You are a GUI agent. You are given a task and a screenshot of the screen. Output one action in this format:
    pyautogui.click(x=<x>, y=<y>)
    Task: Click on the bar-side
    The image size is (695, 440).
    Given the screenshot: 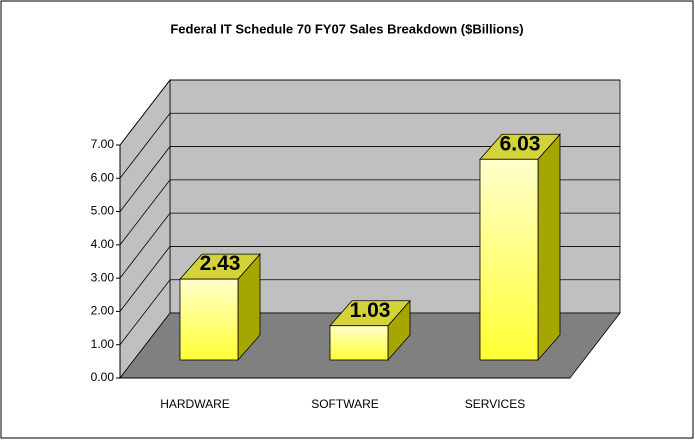 What is the action you would take?
    pyautogui.click(x=549, y=247)
    